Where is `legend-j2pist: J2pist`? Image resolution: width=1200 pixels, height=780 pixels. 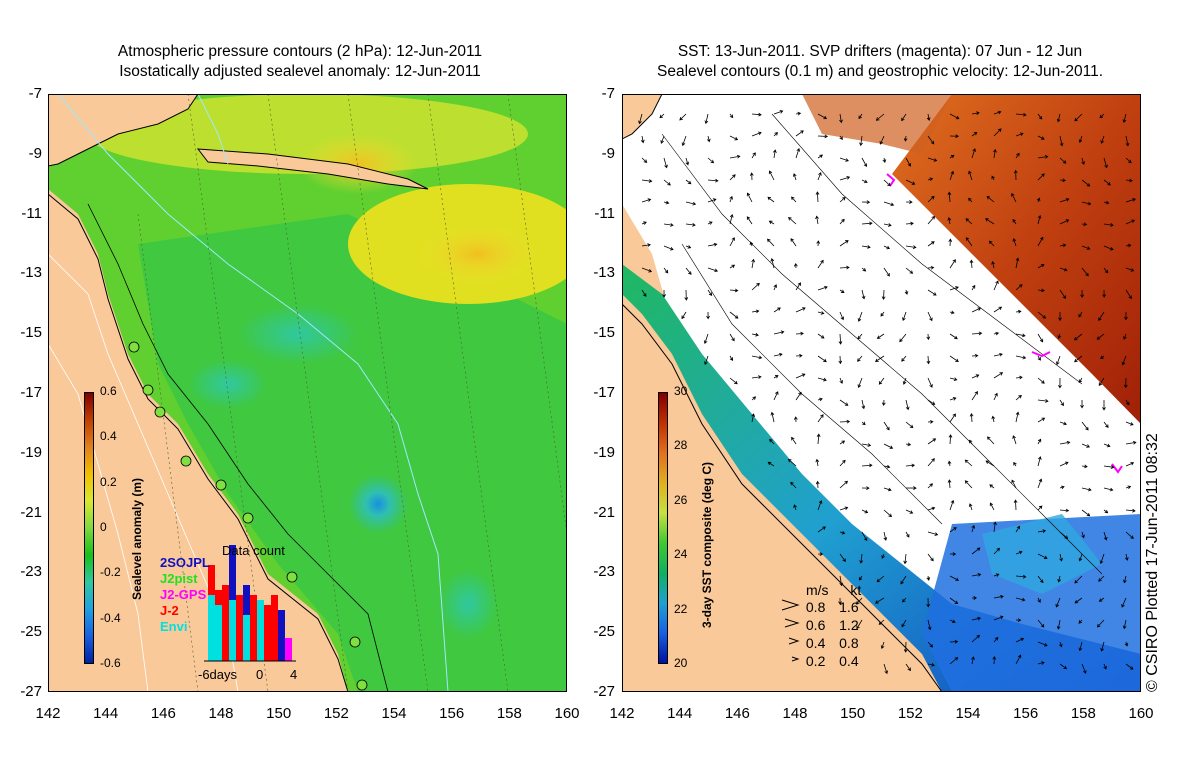 legend-j2pist: J2pist is located at coordinates (179, 578).